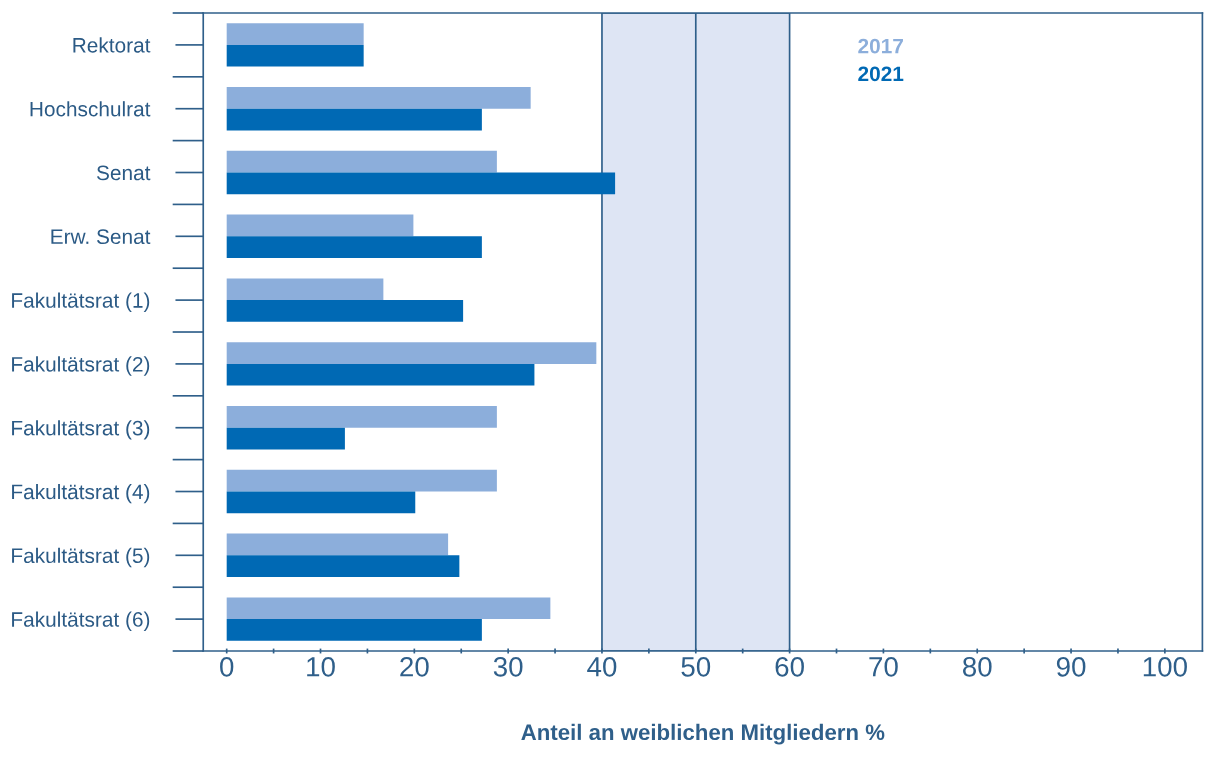  What do you see at coordinates (881, 74) in the screenshot?
I see `text: 2021` at bounding box center [881, 74].